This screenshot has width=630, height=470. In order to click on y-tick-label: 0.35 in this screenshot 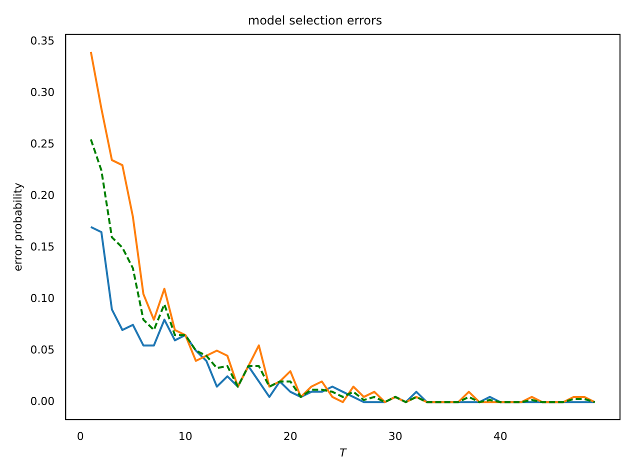, I will do `click(42, 41)`.